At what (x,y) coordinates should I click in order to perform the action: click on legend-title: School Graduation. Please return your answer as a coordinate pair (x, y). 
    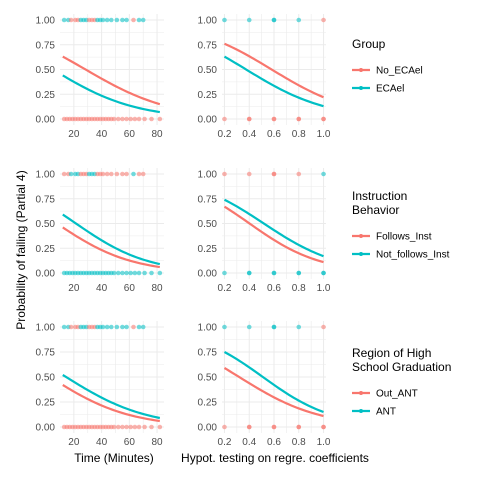
    Looking at the image, I should click on (401, 367).